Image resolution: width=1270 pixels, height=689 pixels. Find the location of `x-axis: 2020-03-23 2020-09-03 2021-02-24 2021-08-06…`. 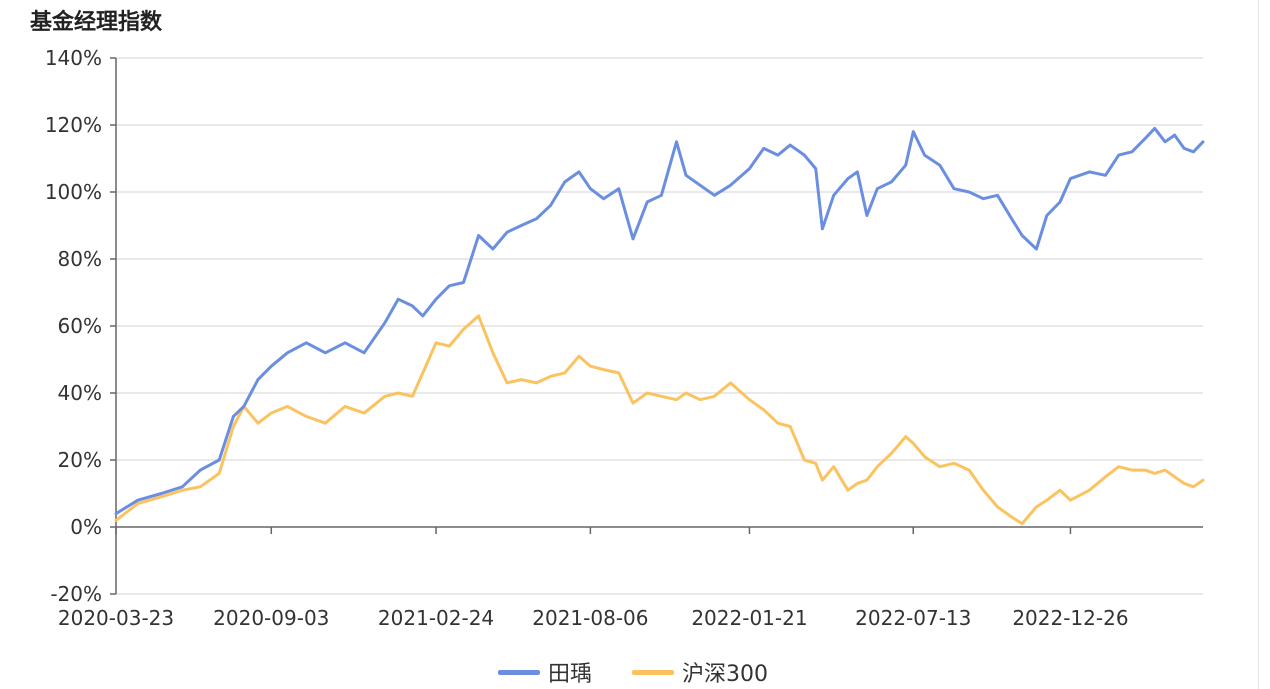

x-axis: 2020-03-23 2020-09-03 2021-02-24 2021-08-06… is located at coordinates (630, 578).